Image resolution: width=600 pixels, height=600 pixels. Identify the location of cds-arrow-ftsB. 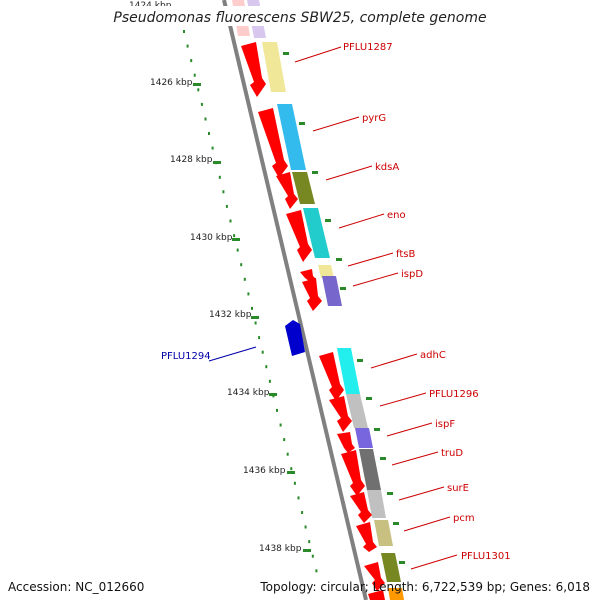
(308, 275).